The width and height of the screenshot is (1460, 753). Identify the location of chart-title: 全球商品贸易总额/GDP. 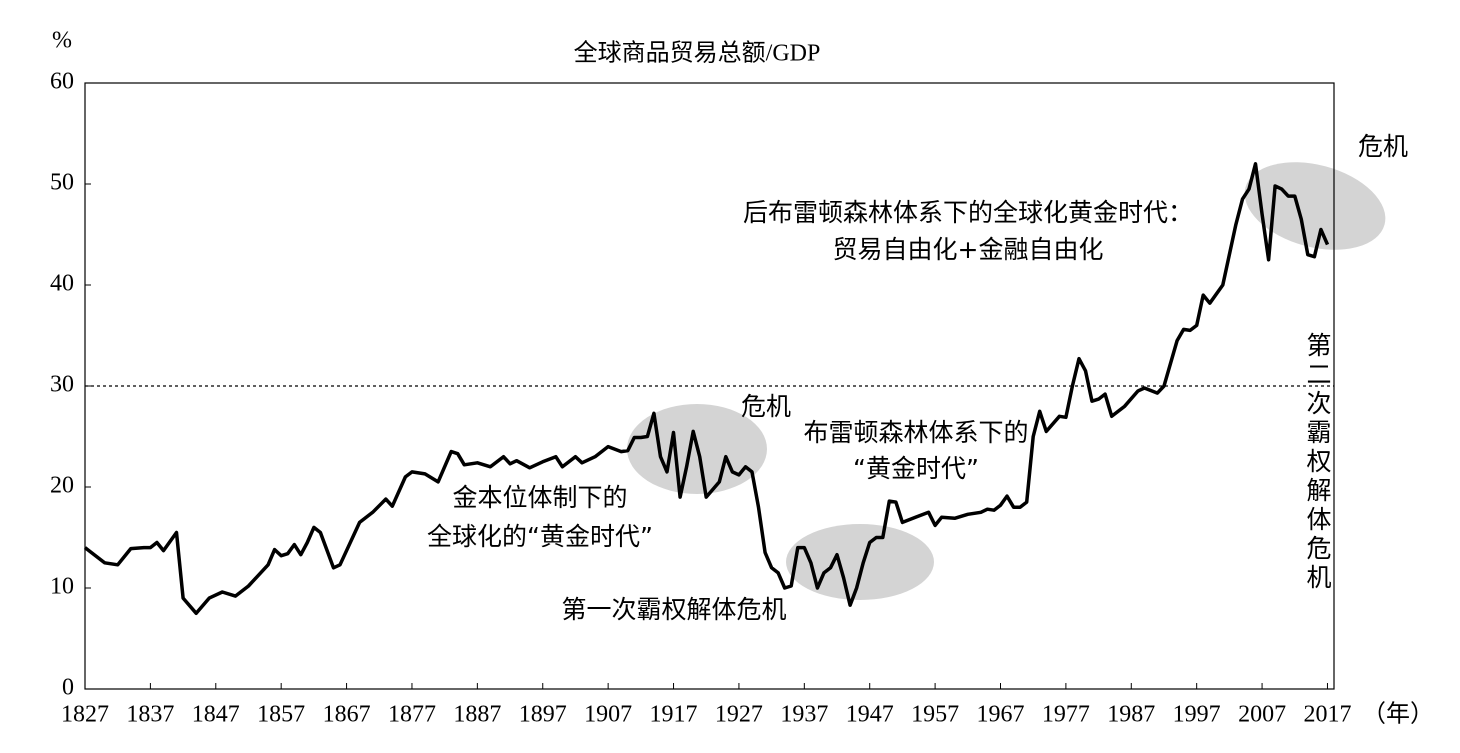
(697, 53).